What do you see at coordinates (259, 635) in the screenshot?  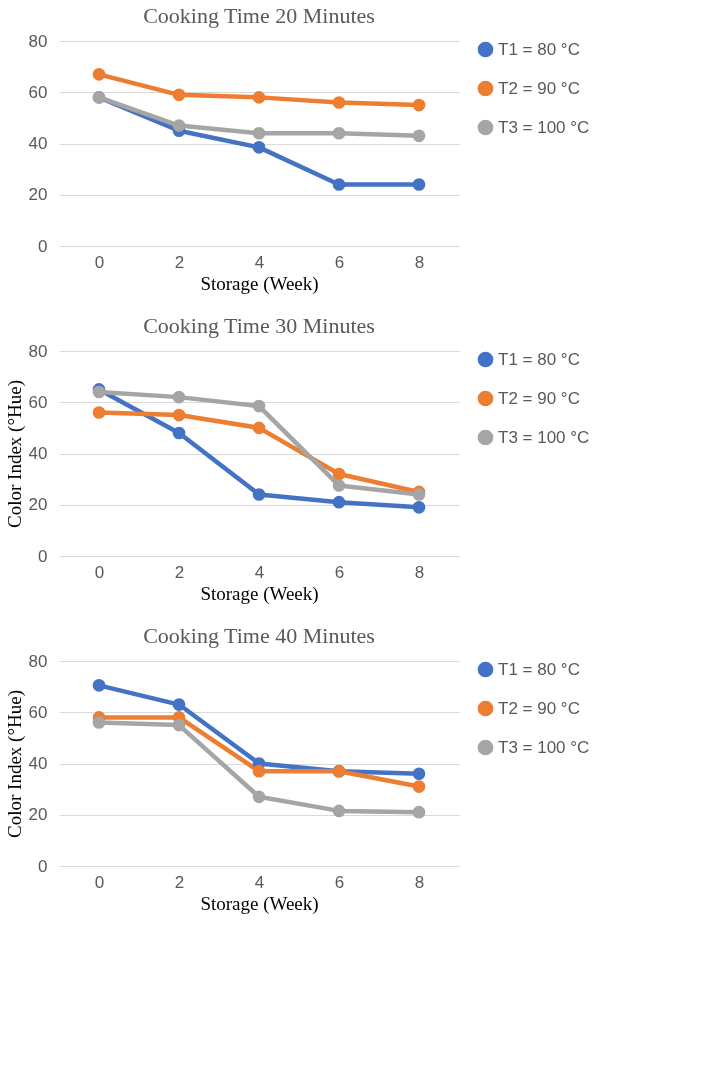 I see `chart-title: Cooking Time 40 Minutes` at bounding box center [259, 635].